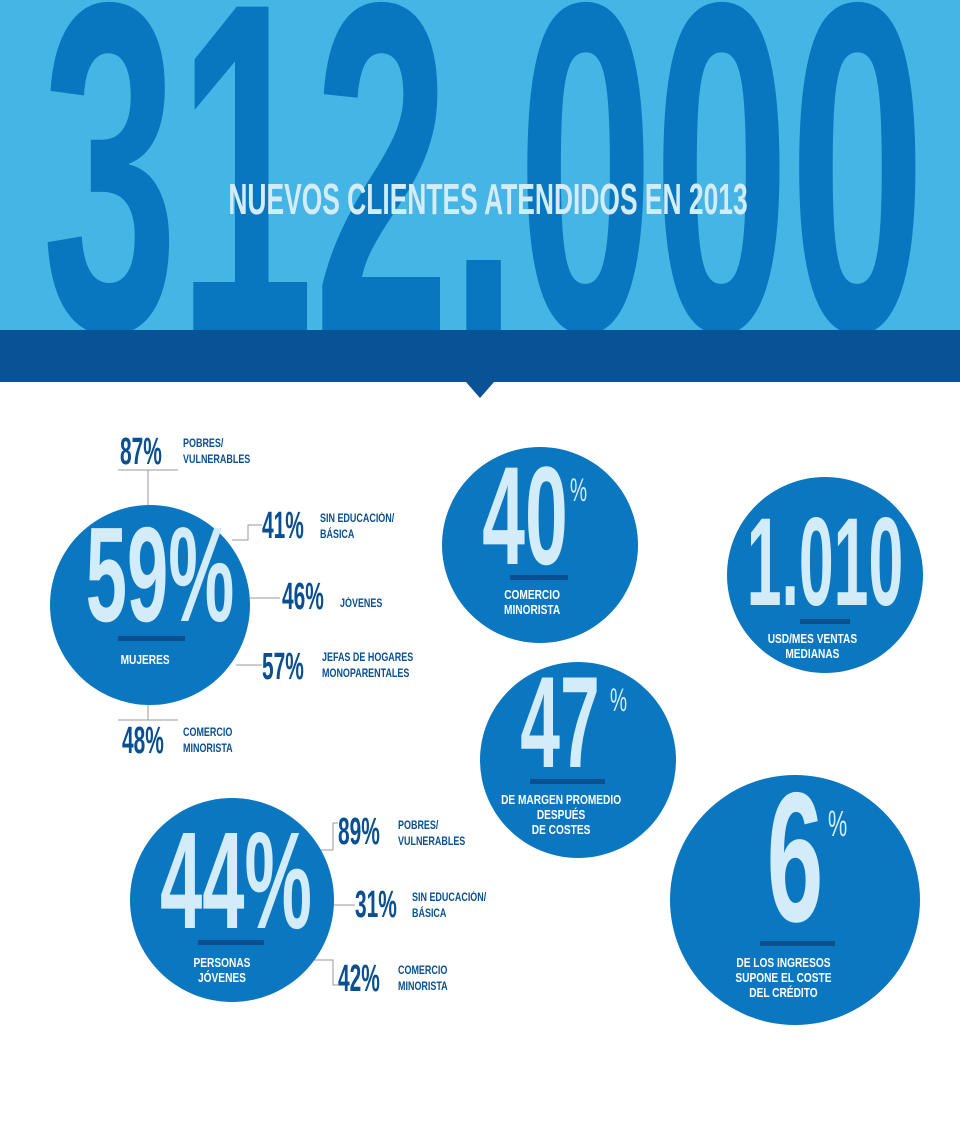 This screenshot has width=960, height=1138. I want to click on stat-value: 6, so click(795, 858).